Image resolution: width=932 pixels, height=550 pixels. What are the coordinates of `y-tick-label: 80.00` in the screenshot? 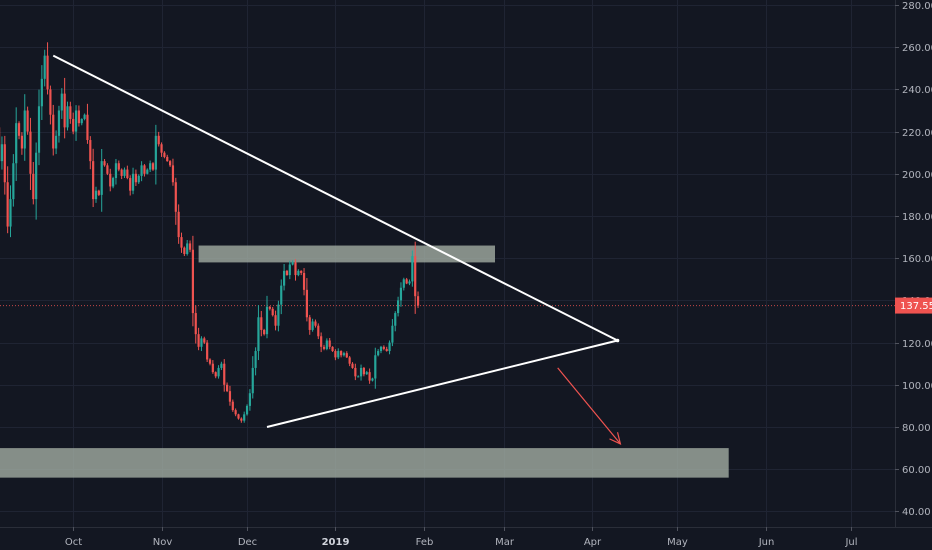 It's located at (916, 428).